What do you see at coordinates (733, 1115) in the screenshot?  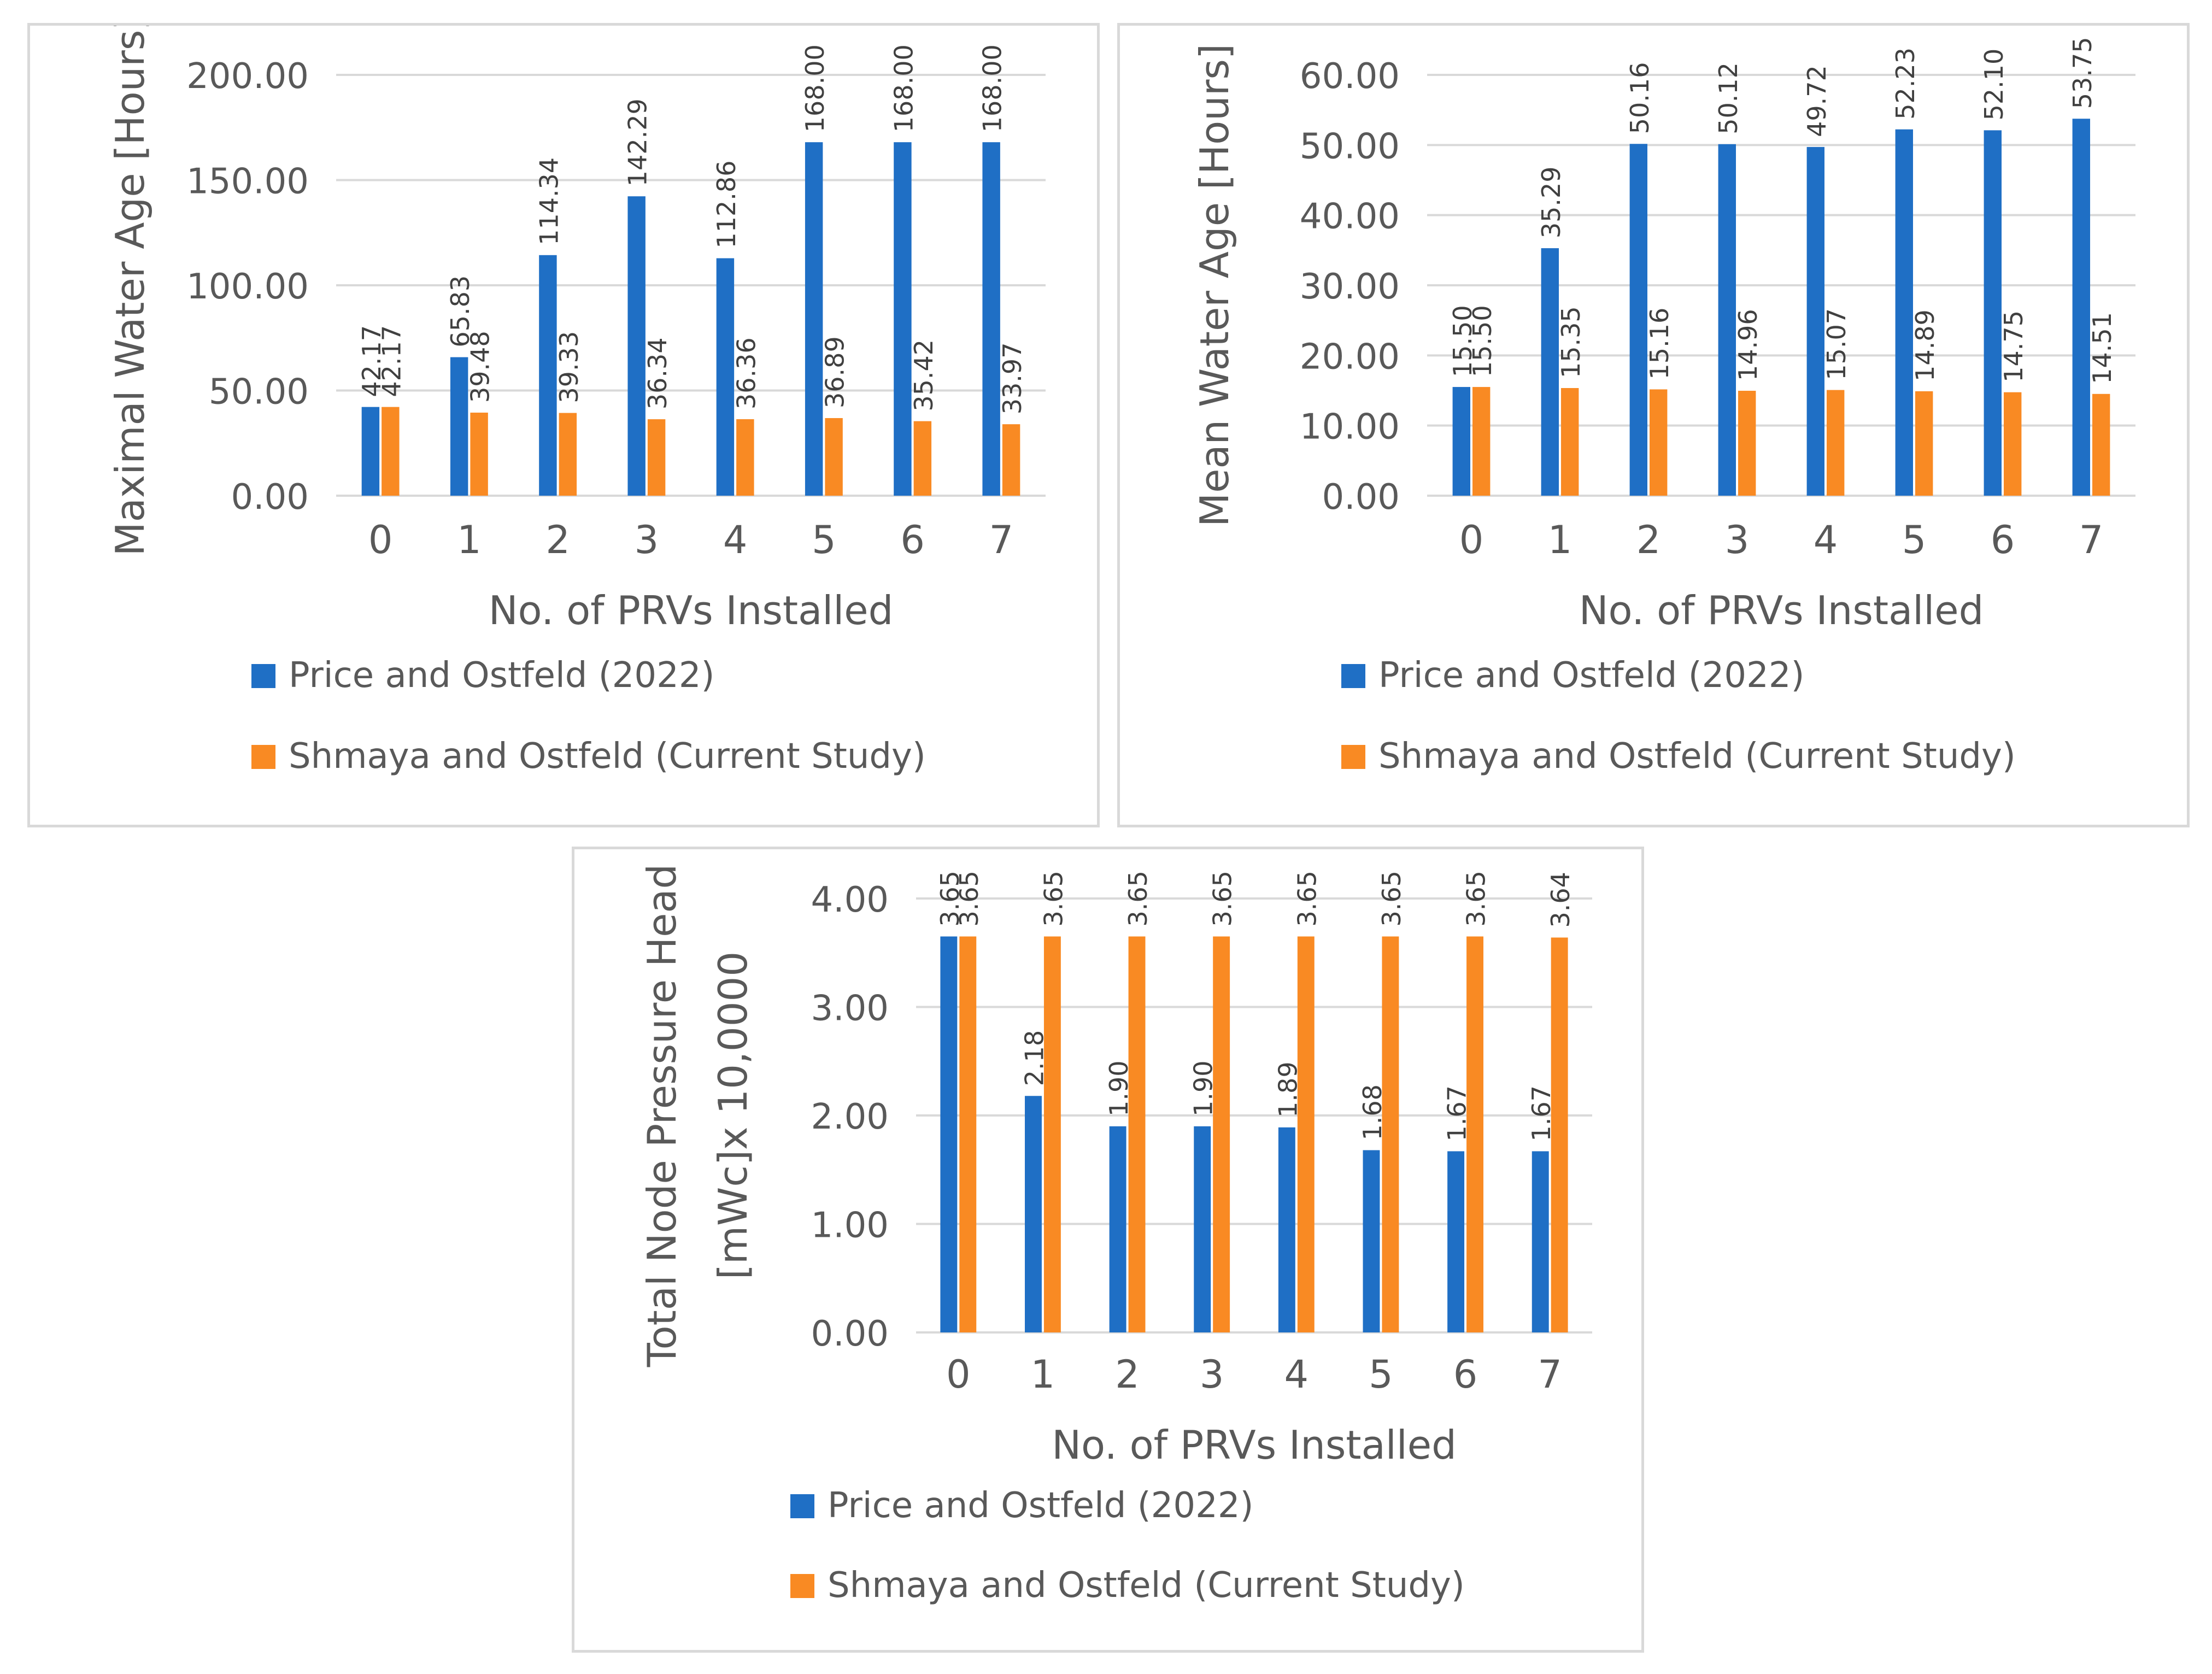 I see `y-axis-title: [mWc]x 10,0000` at bounding box center [733, 1115].